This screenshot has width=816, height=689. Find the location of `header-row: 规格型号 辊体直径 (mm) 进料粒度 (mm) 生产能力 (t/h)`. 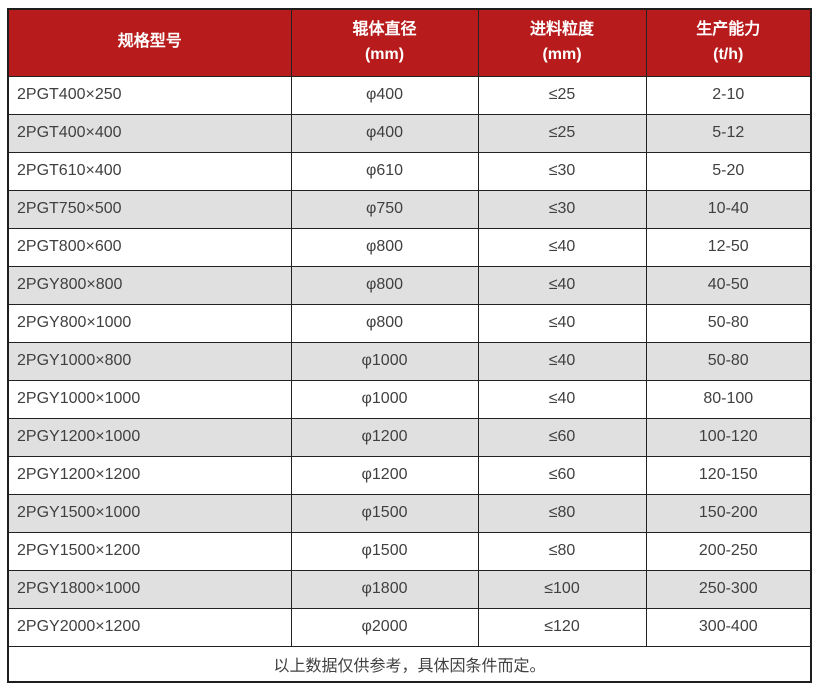

header-row: 规格型号 辊体直径 (mm) 进料粒度 (mm) 生产能力 (t/h) is located at coordinates (409, 42).